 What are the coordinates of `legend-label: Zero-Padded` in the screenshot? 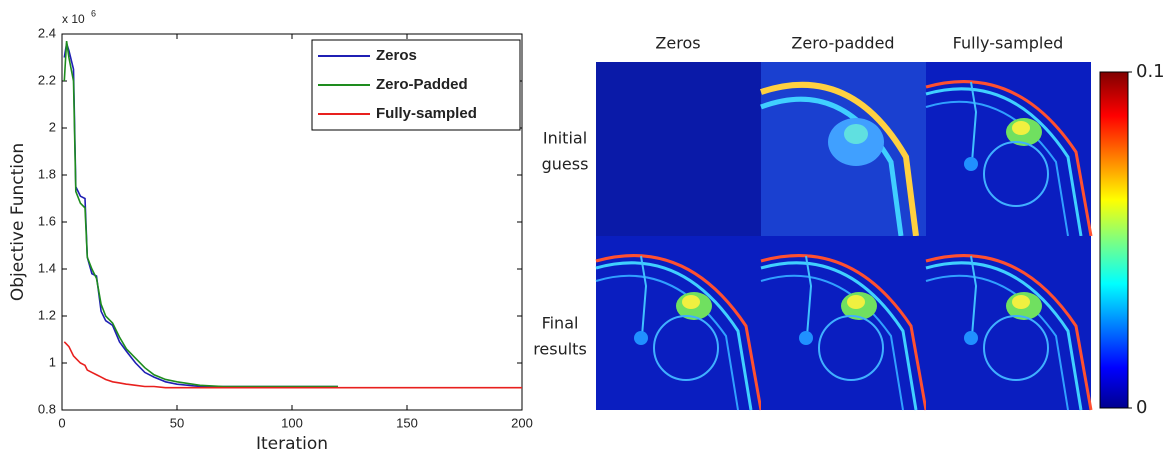 It's located at (422, 84).